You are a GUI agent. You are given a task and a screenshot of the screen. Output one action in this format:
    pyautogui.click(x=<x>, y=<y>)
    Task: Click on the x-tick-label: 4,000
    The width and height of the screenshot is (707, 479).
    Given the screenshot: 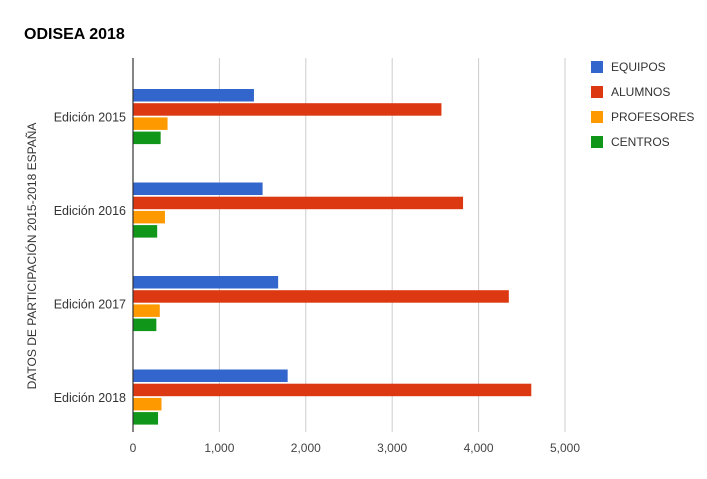 What is the action you would take?
    pyautogui.click(x=479, y=448)
    